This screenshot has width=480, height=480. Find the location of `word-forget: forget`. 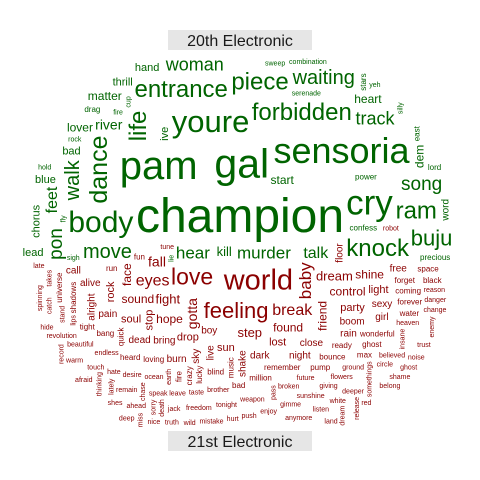

word-forget: forget is located at coordinates (404, 280).